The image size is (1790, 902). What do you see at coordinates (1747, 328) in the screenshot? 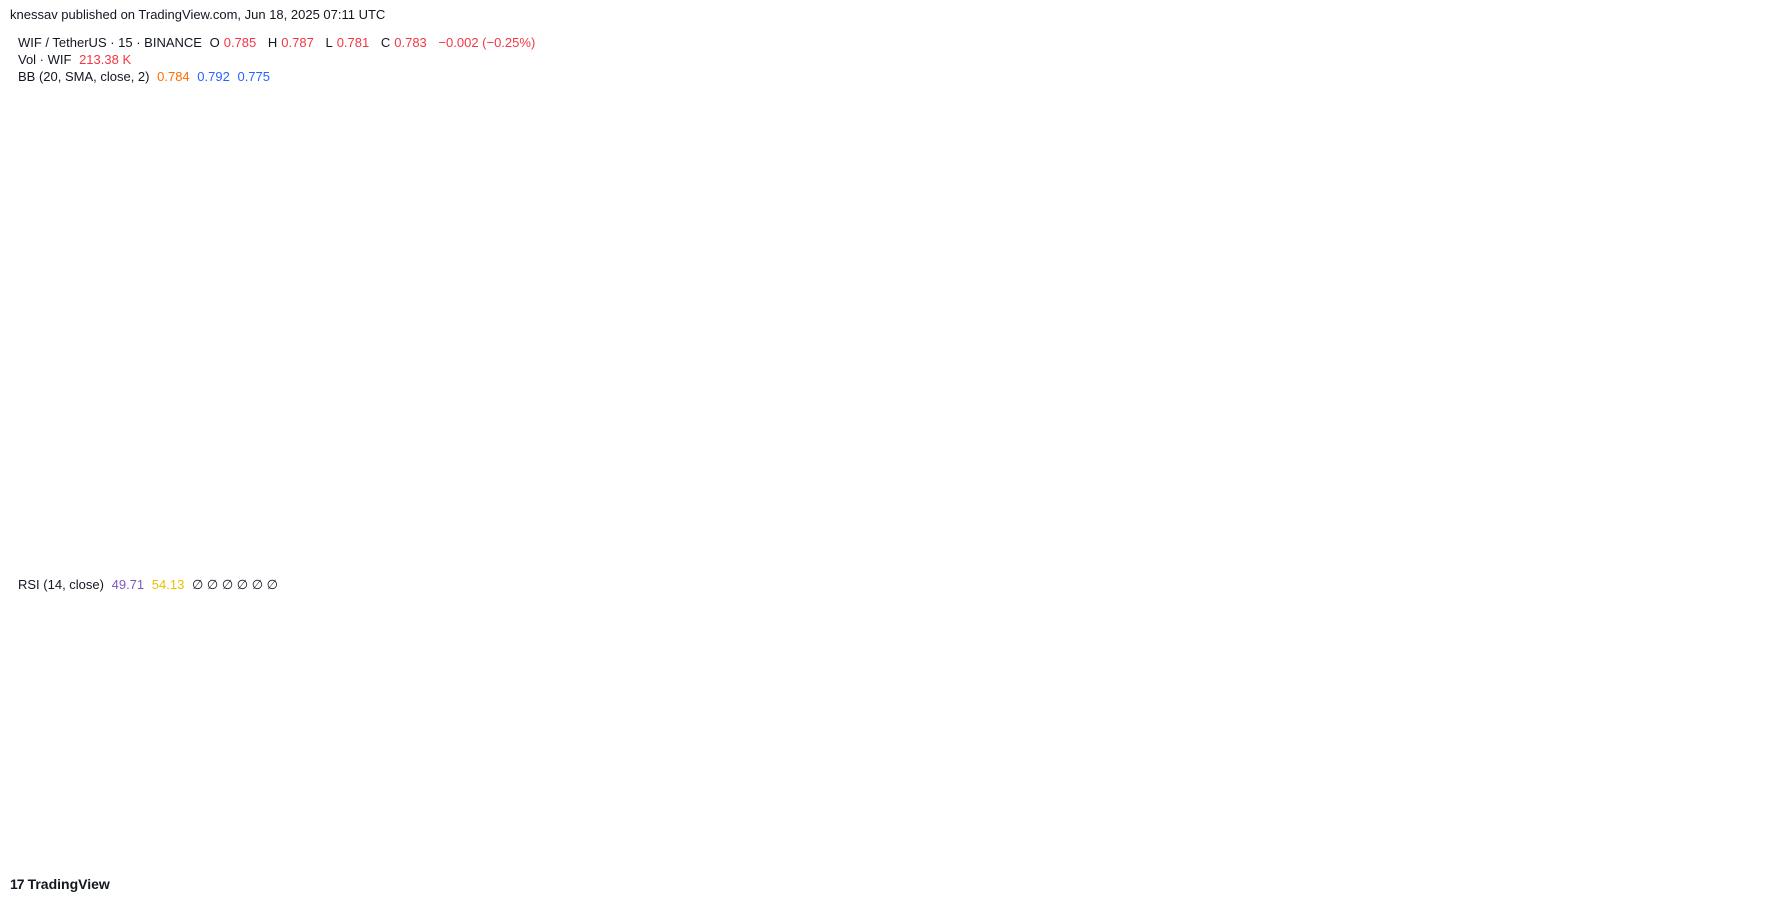
I see `price-tick-label: 0.820` at bounding box center [1747, 328].